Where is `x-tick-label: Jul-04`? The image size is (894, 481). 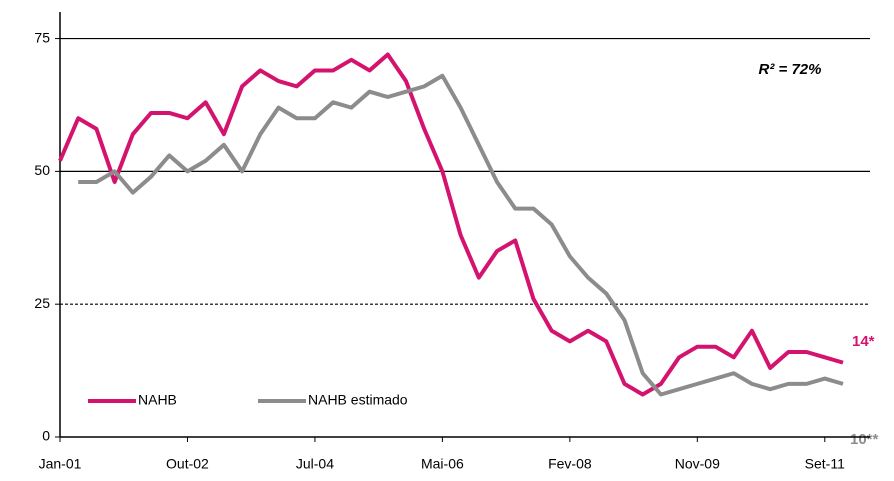 x-tick-label: Jul-04 is located at coordinates (315, 464).